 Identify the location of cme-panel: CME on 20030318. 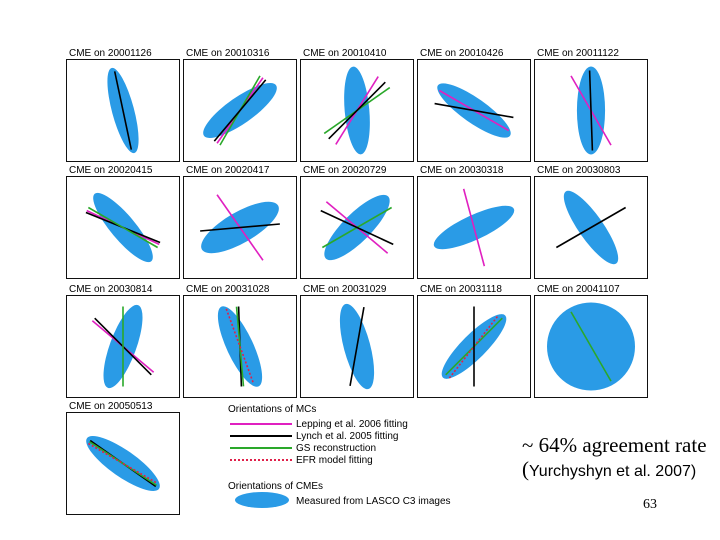
(474, 222).